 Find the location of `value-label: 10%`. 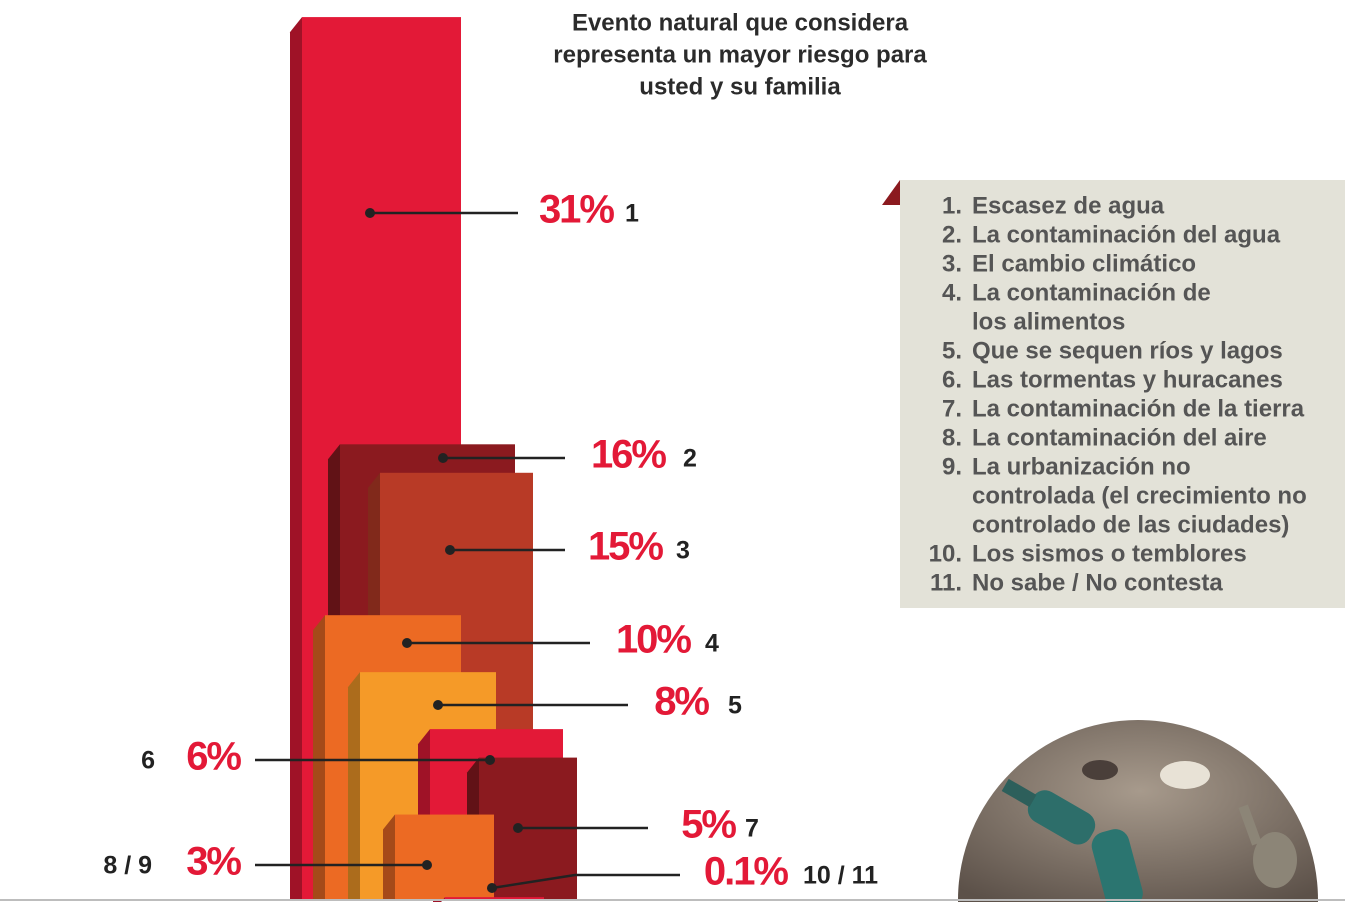

value-label: 10% is located at coordinates (653, 640).